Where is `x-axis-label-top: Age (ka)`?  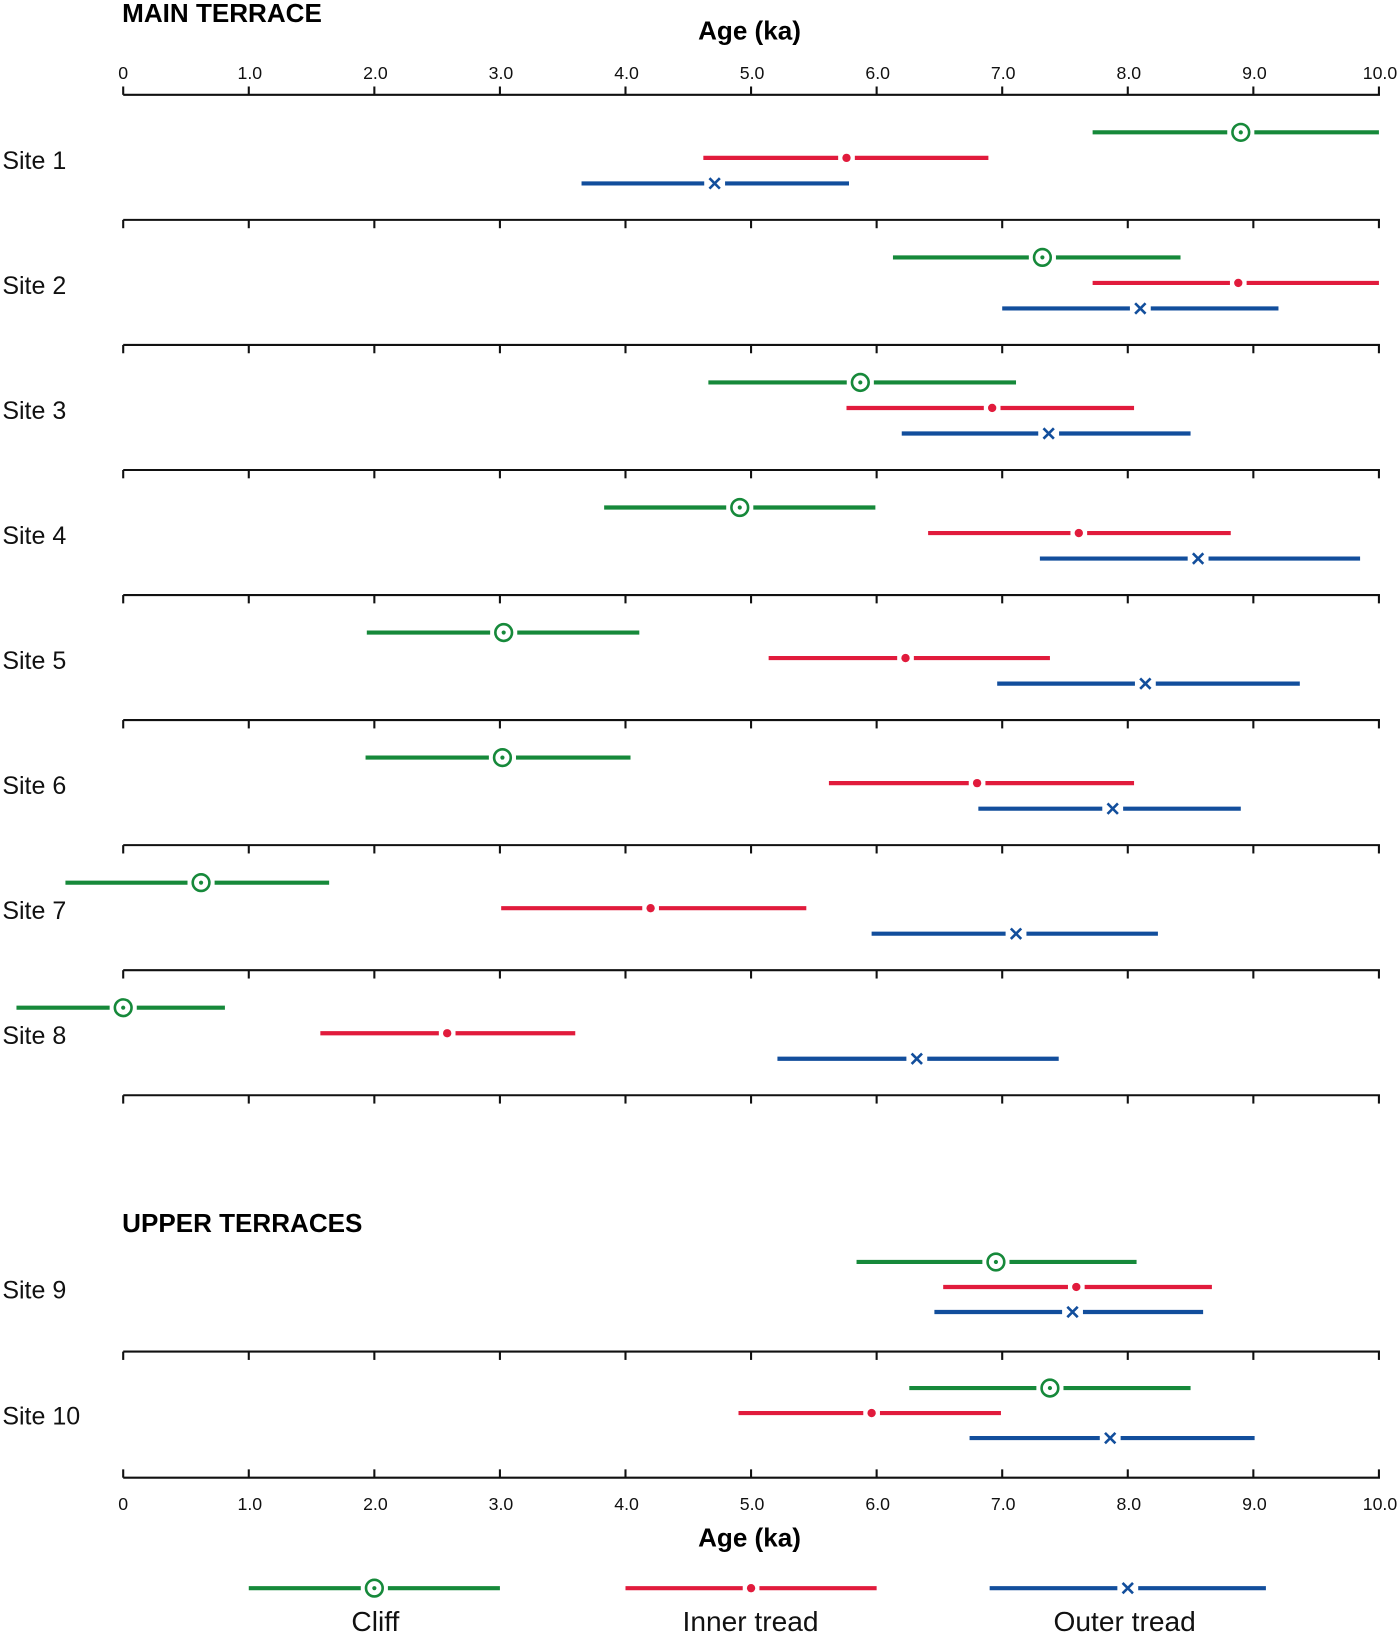 x-axis-label-top: Age (ka) is located at coordinates (749, 31).